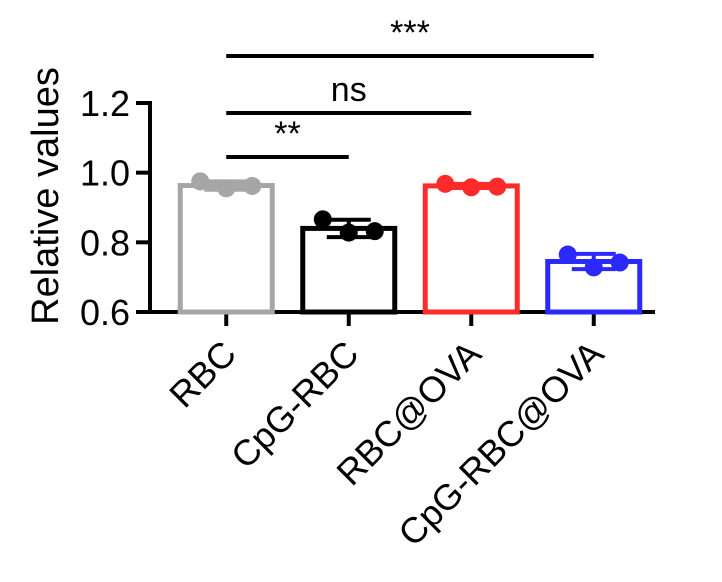 Image resolution: width=722 pixels, height=582 pixels. What do you see at coordinates (105, 103) in the screenshot?
I see `y-tick-label: 1.2` at bounding box center [105, 103].